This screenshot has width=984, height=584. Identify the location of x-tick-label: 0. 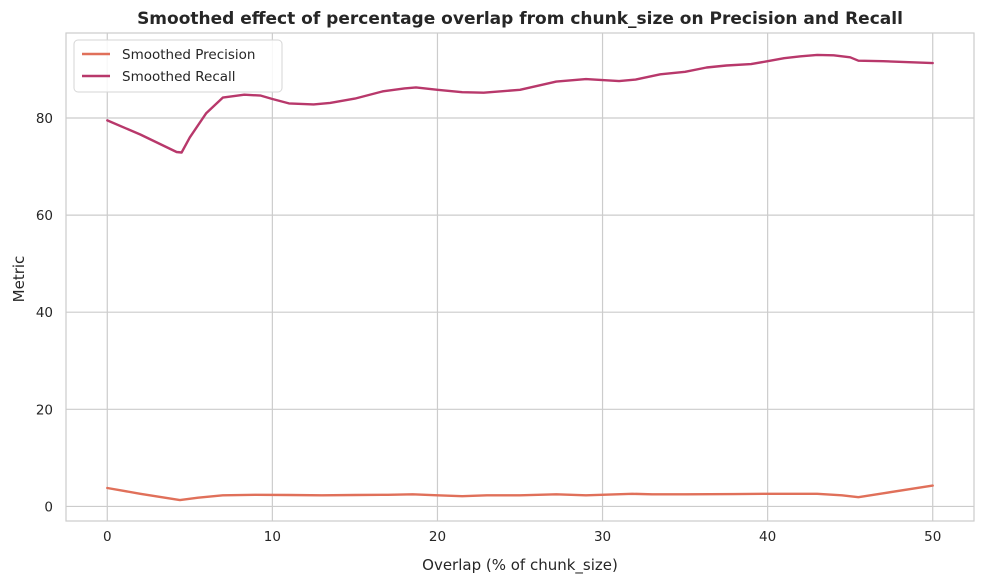
(107, 537).